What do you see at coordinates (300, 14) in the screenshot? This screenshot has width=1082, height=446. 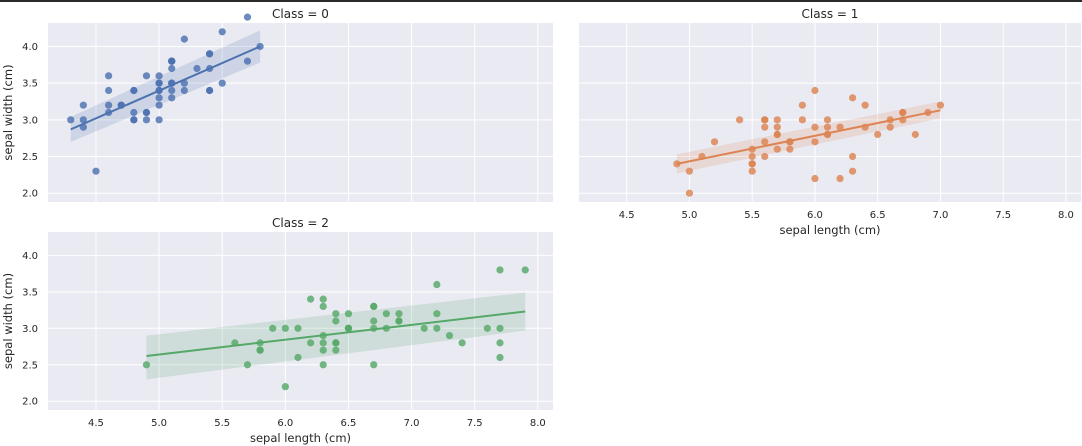 I see `facet-title: Class = 0` at bounding box center [300, 14].